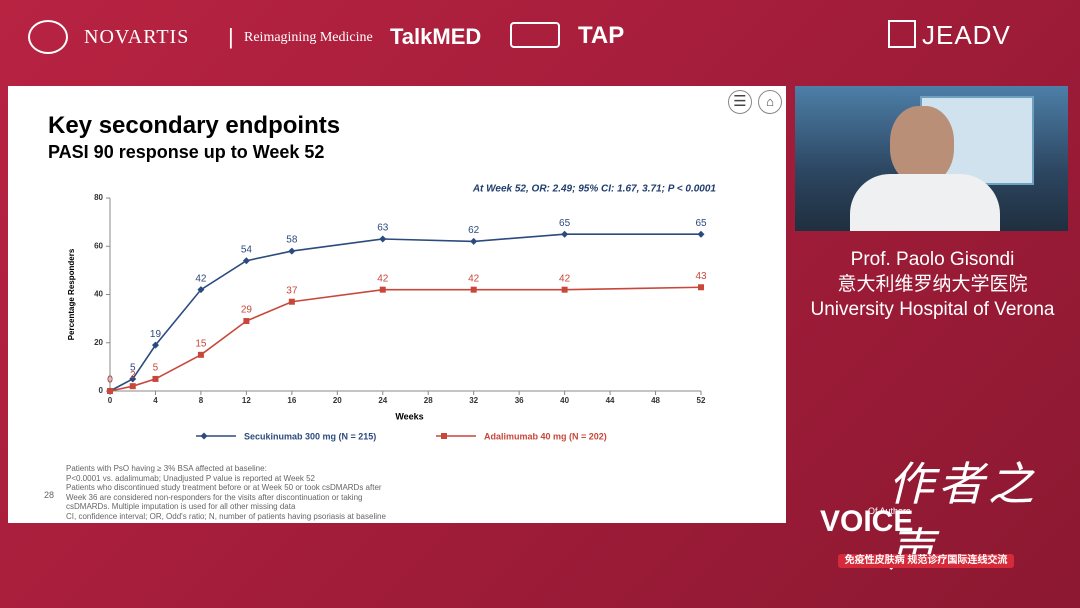  I want to click on x-tick-label: 48, so click(655, 400).